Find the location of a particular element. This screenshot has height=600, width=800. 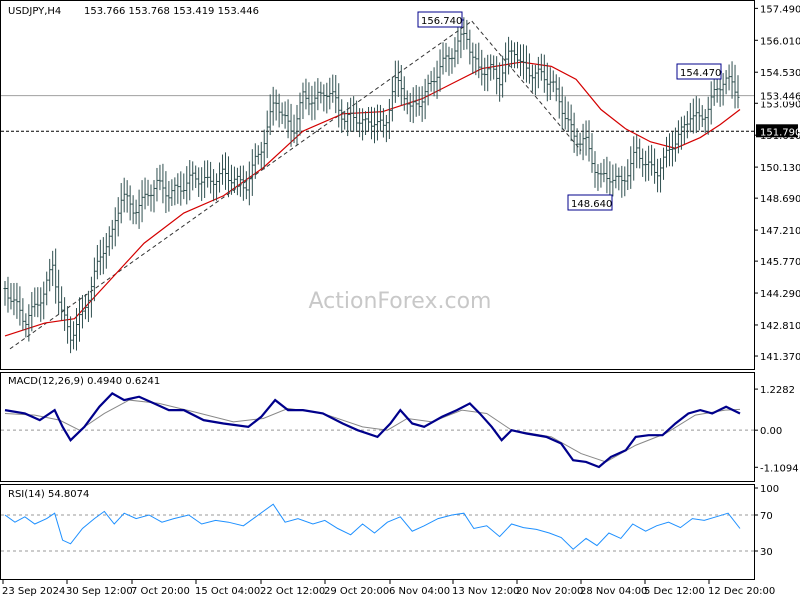

support-level-label: 151.790 is located at coordinates (780, 132).